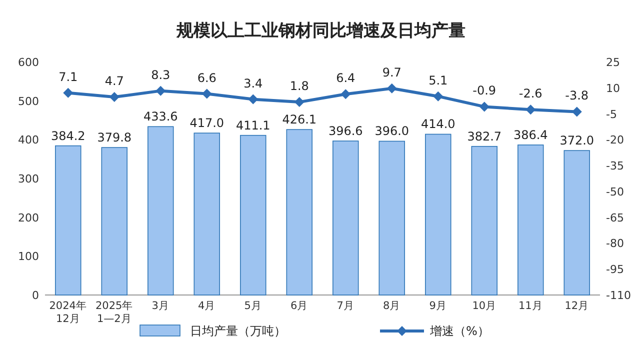 Image resolution: width=642 pixels, height=348 pixels. What do you see at coordinates (530, 93) in the screenshot?
I see `data-label: -2.6` at bounding box center [530, 93].